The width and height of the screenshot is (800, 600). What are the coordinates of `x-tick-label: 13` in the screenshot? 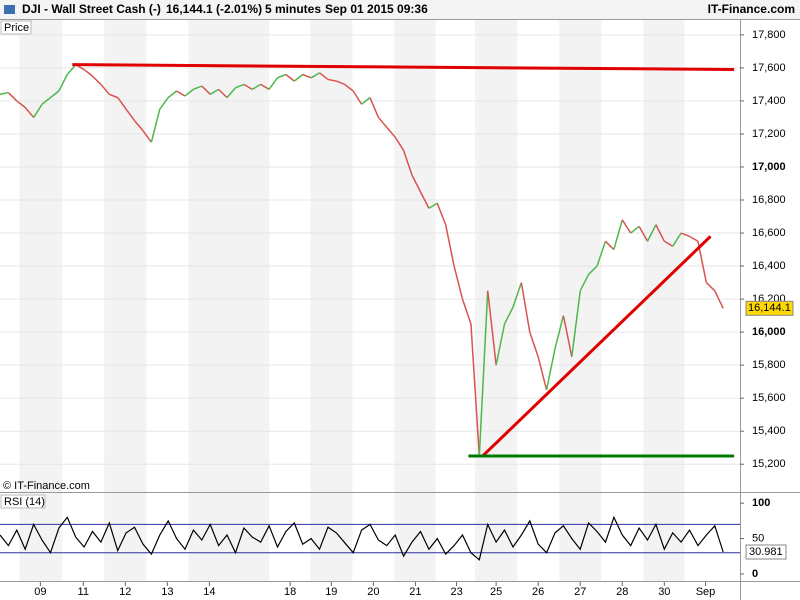 It's located at (167, 592).